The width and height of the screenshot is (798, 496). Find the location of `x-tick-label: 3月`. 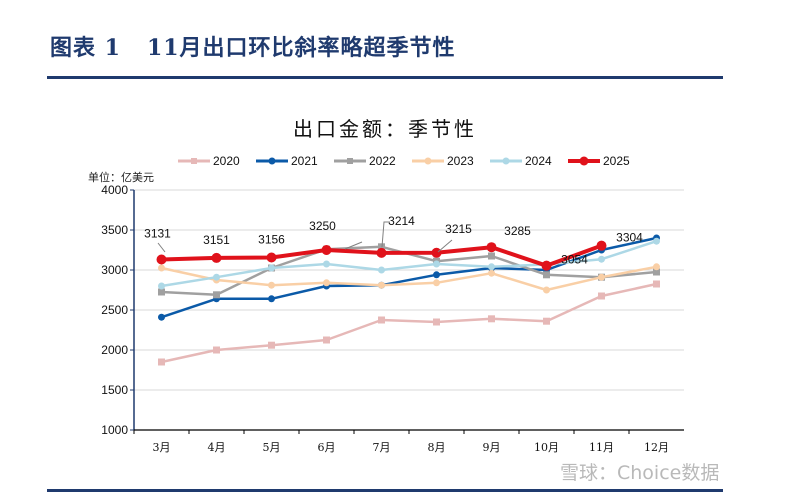

x-tick-label: 3月 is located at coordinates (162, 447).